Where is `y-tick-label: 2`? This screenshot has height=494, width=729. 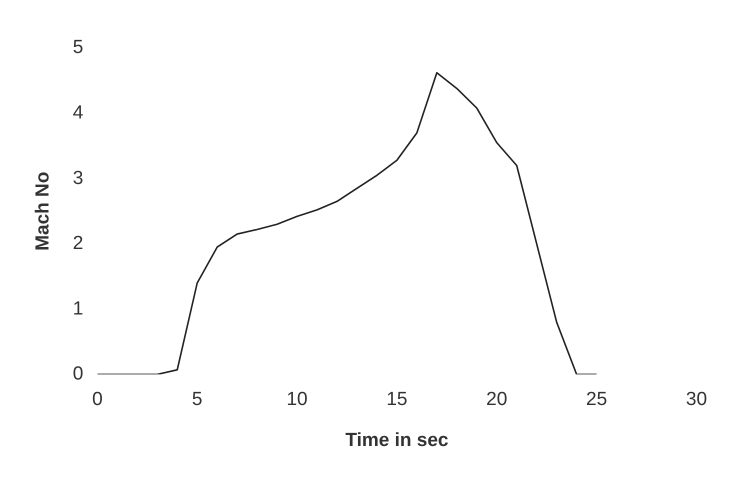
y-tick-label: 2 is located at coordinates (78, 243).